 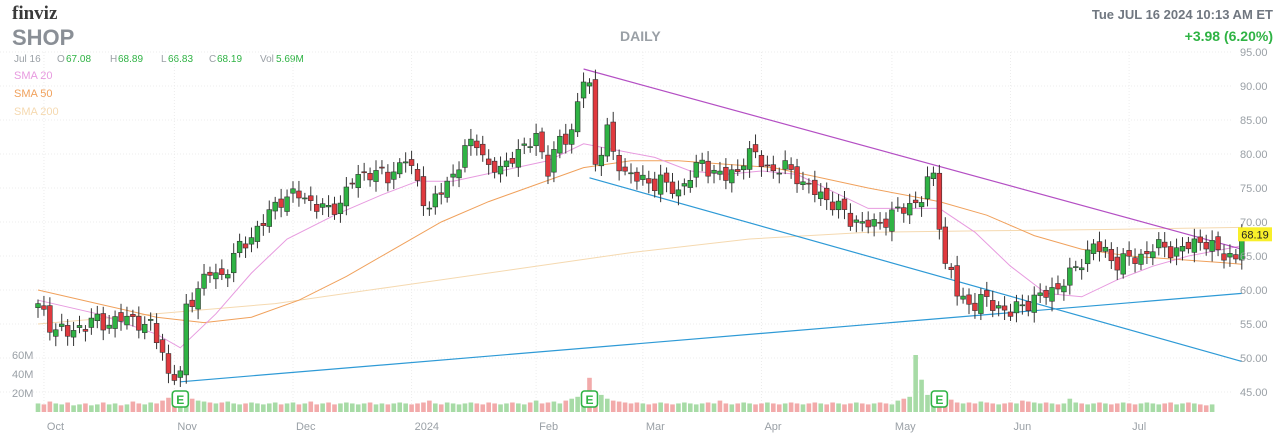 I want to click on date-tick-label: 2024, so click(x=427, y=427).